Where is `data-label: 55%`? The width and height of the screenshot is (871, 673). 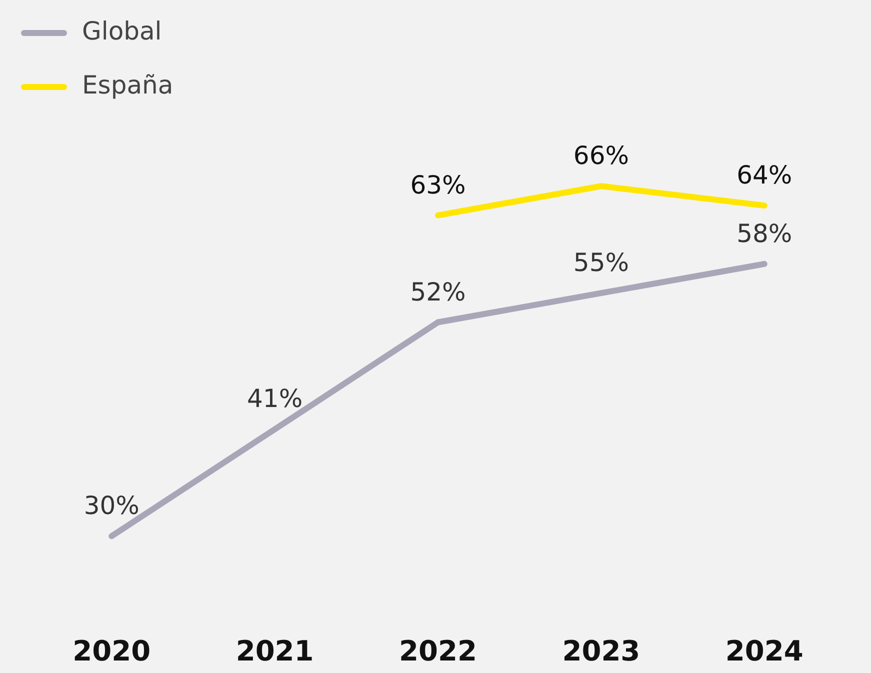
data-label: 55% is located at coordinates (601, 263).